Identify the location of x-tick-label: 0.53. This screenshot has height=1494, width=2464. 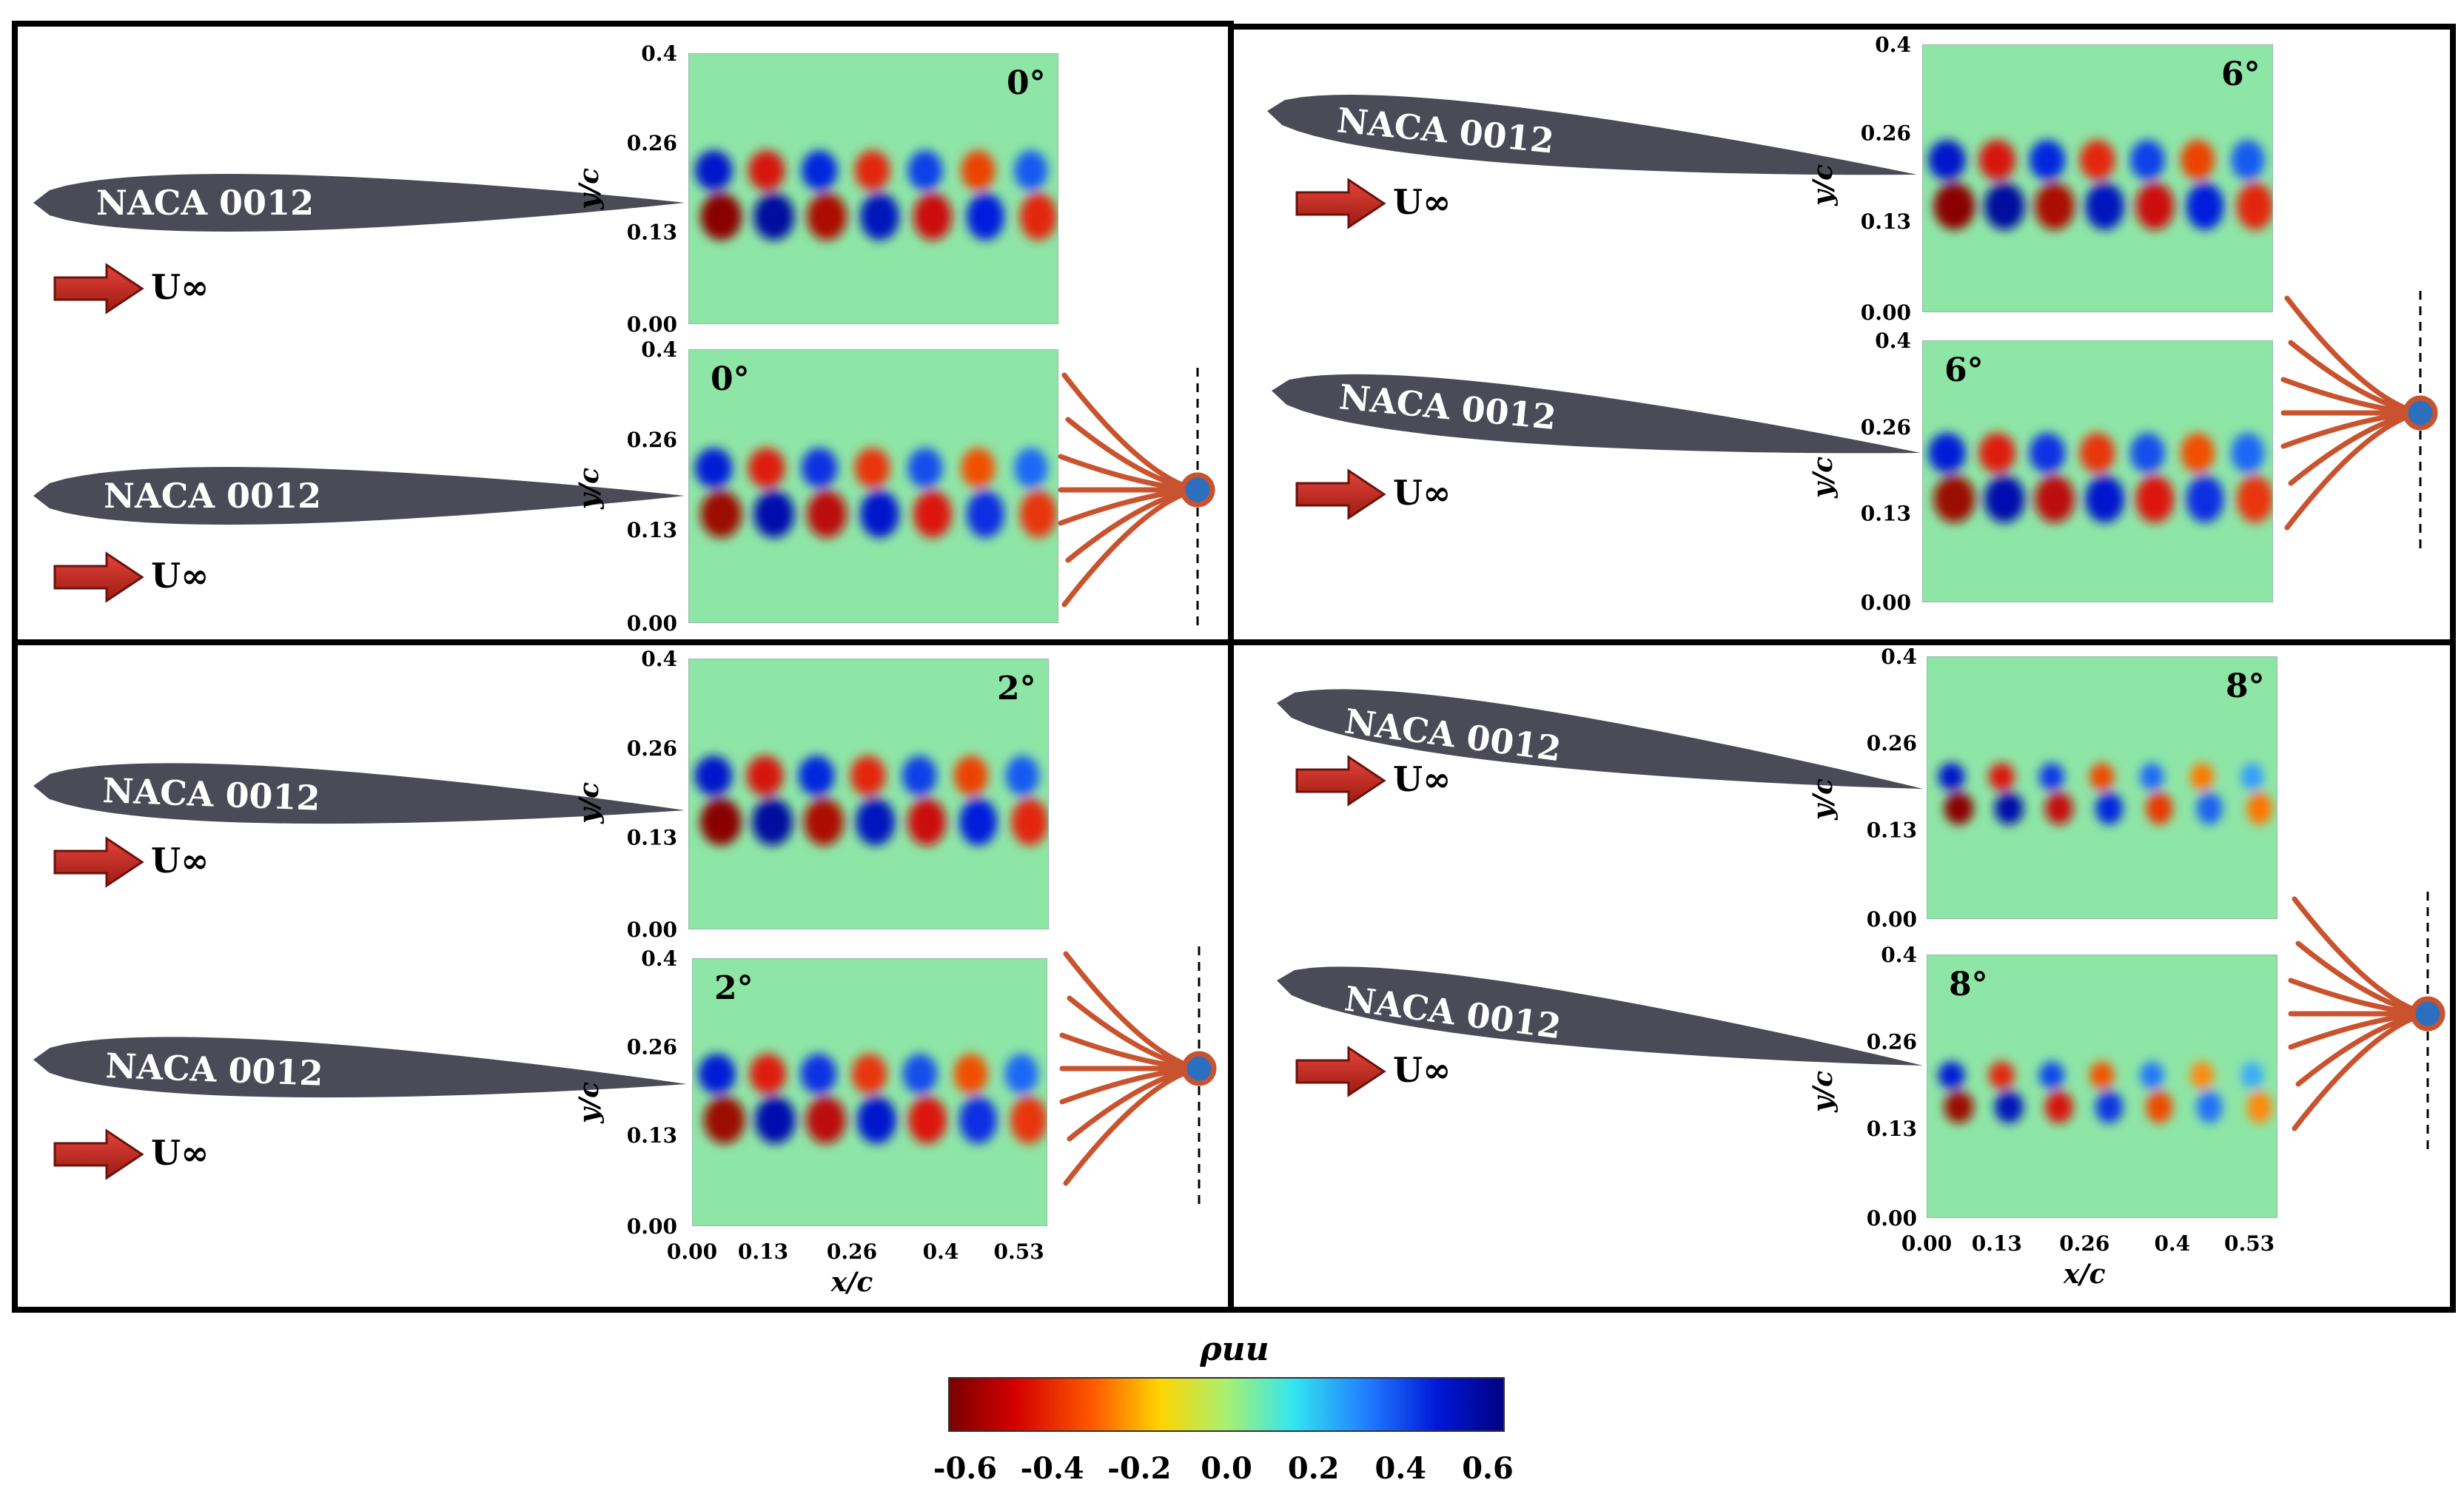
(1018, 1251).